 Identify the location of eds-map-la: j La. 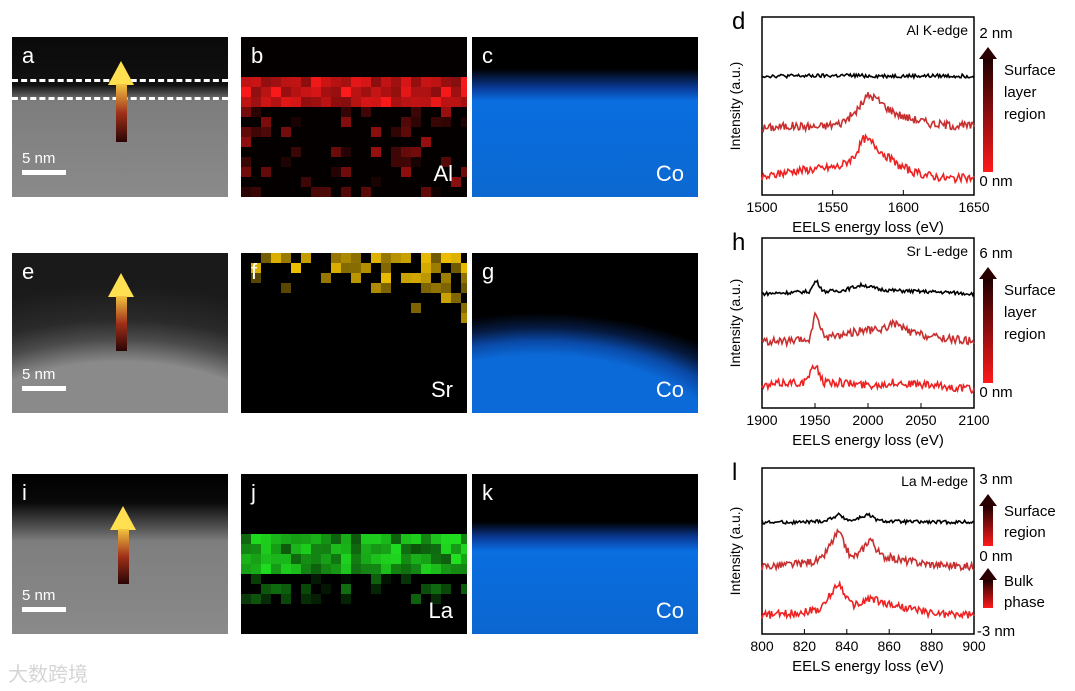
(354, 554).